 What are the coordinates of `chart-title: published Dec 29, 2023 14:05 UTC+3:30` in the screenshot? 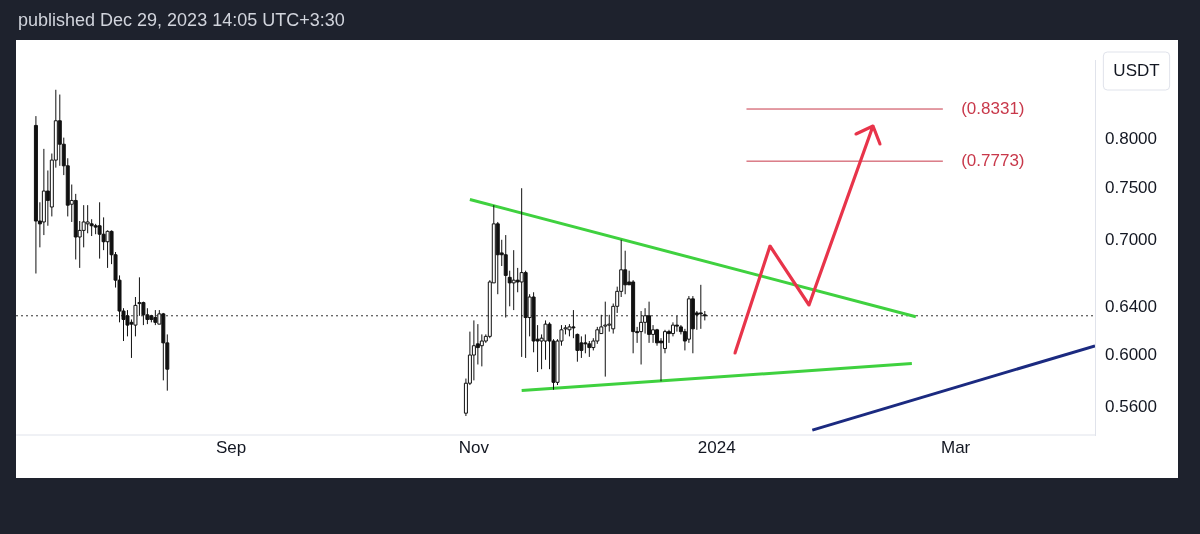 It's located at (181, 20).